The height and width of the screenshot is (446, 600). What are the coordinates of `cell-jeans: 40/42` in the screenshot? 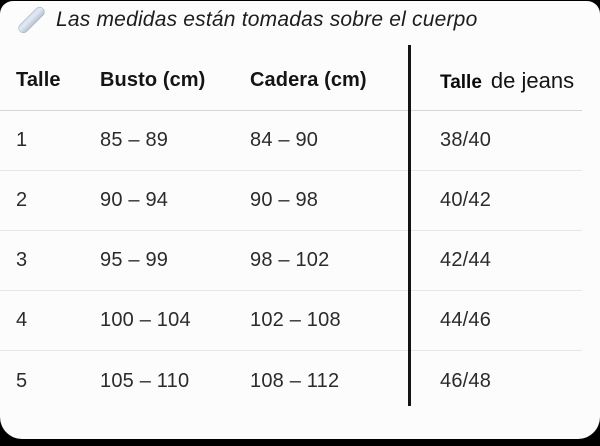 It's located at (466, 200).